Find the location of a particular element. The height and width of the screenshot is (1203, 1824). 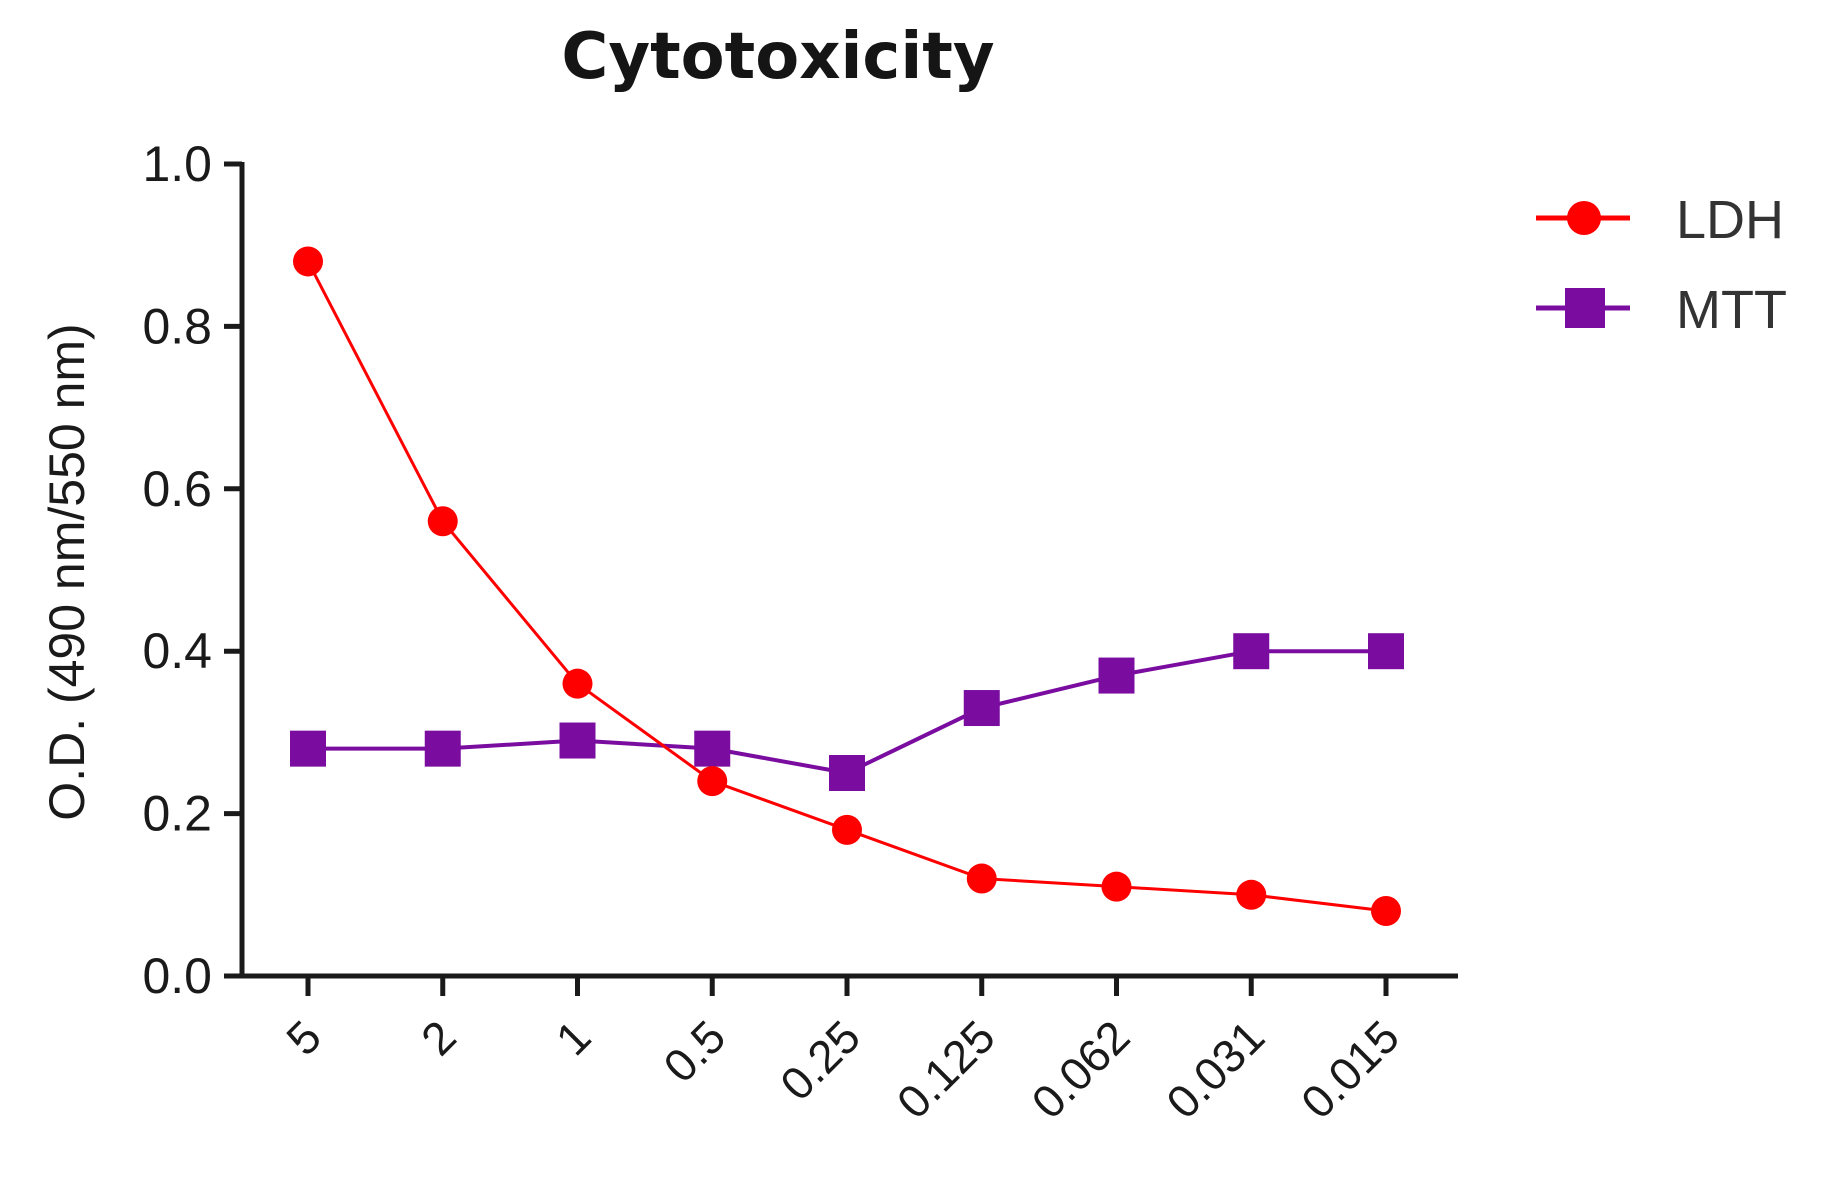

legend: LDH MTT is located at coordinates (1661, 265).